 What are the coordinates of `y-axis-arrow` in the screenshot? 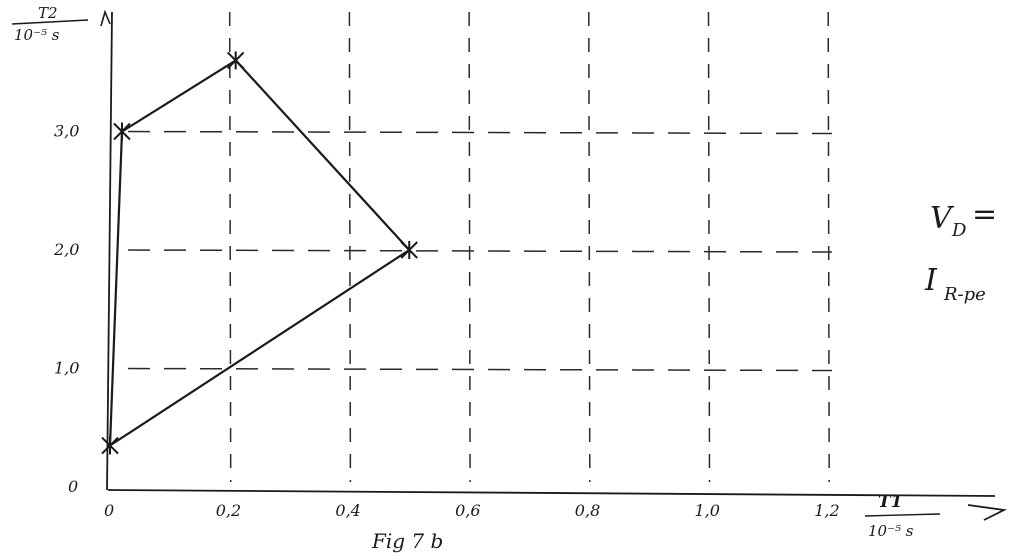 It's located at (105, 18).